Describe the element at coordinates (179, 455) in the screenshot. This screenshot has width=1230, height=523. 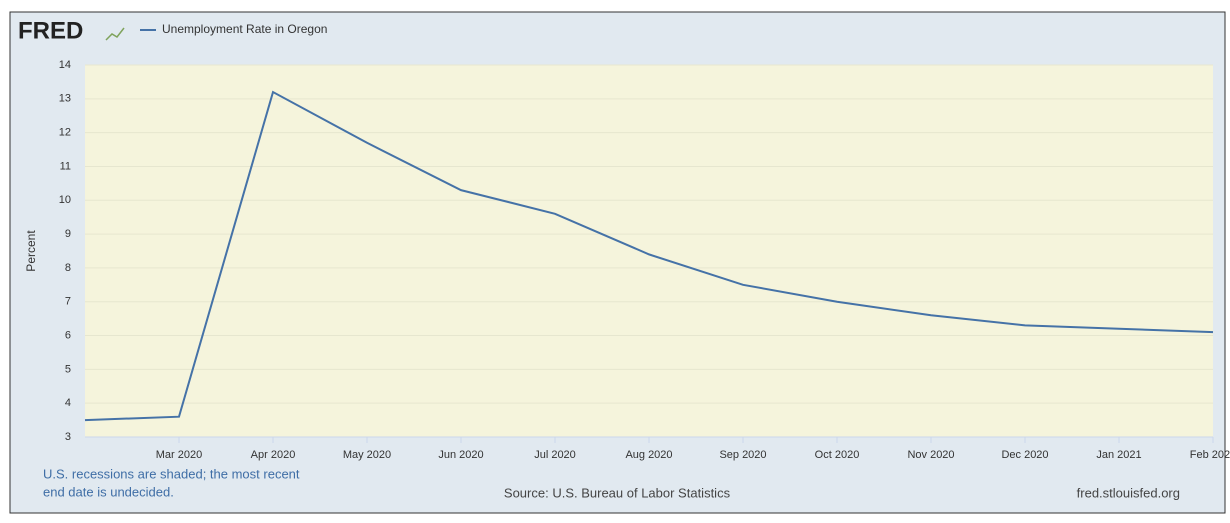
I see `x-tick-label: Mar 2020` at that location.